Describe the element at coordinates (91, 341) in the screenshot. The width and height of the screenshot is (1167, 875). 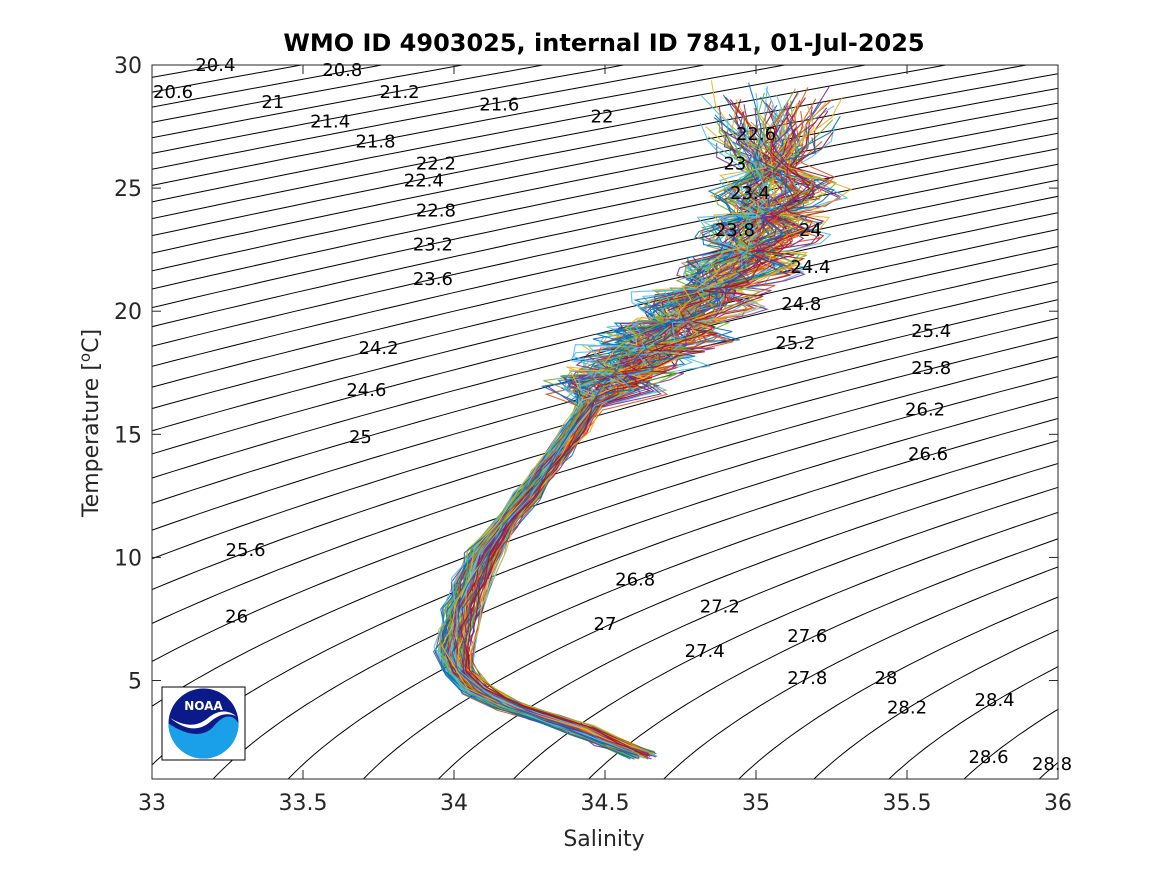
I see `y-axis-label-end: C]` at that location.